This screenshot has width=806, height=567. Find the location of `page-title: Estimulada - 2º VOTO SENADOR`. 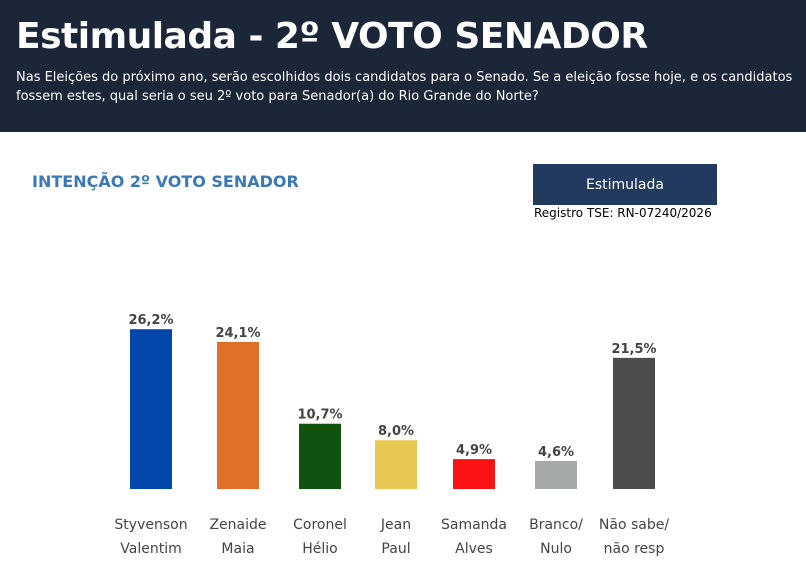

page-title: Estimulada - 2º VOTO SENADOR is located at coordinates (332, 36).